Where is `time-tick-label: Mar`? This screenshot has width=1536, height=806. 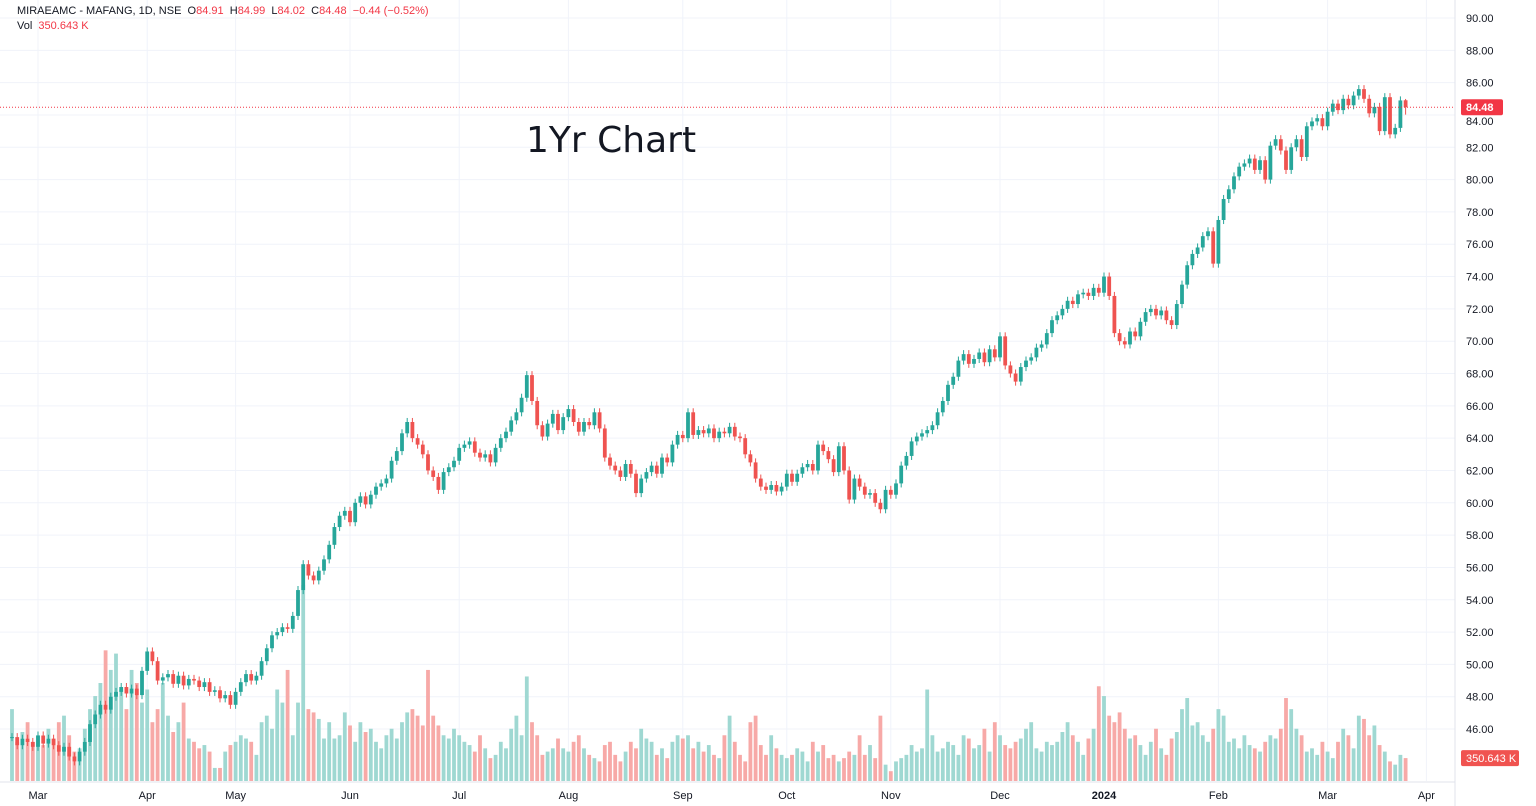 time-tick-label: Mar is located at coordinates (38, 796).